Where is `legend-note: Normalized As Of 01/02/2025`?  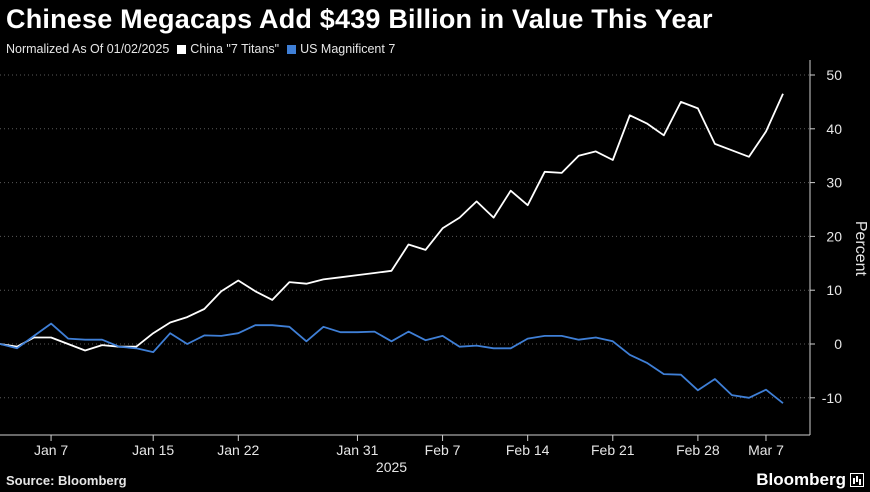 legend-note: Normalized As Of 01/02/2025 is located at coordinates (87, 49).